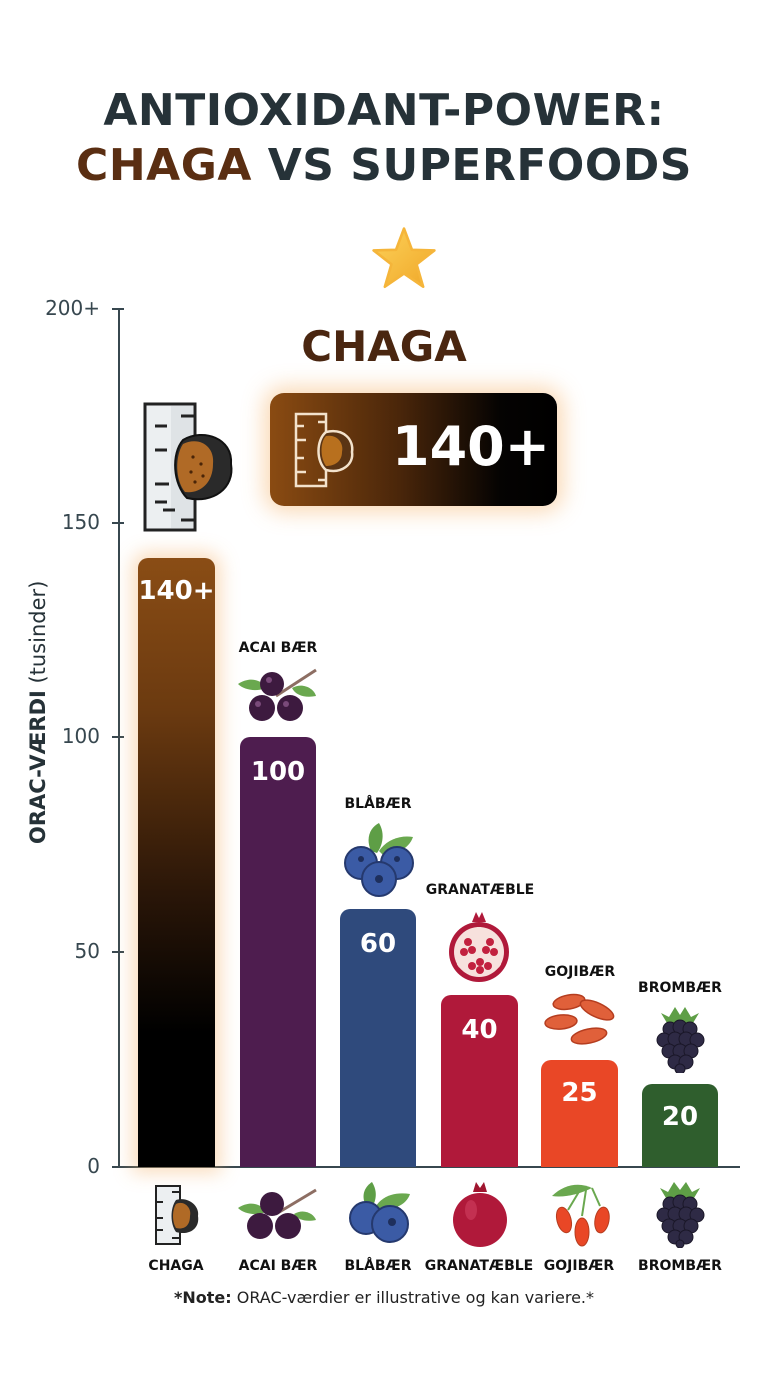 This screenshot has height=1376, width=768. Describe the element at coordinates (429, 1167) in the screenshot. I see `x-axis-line` at that location.